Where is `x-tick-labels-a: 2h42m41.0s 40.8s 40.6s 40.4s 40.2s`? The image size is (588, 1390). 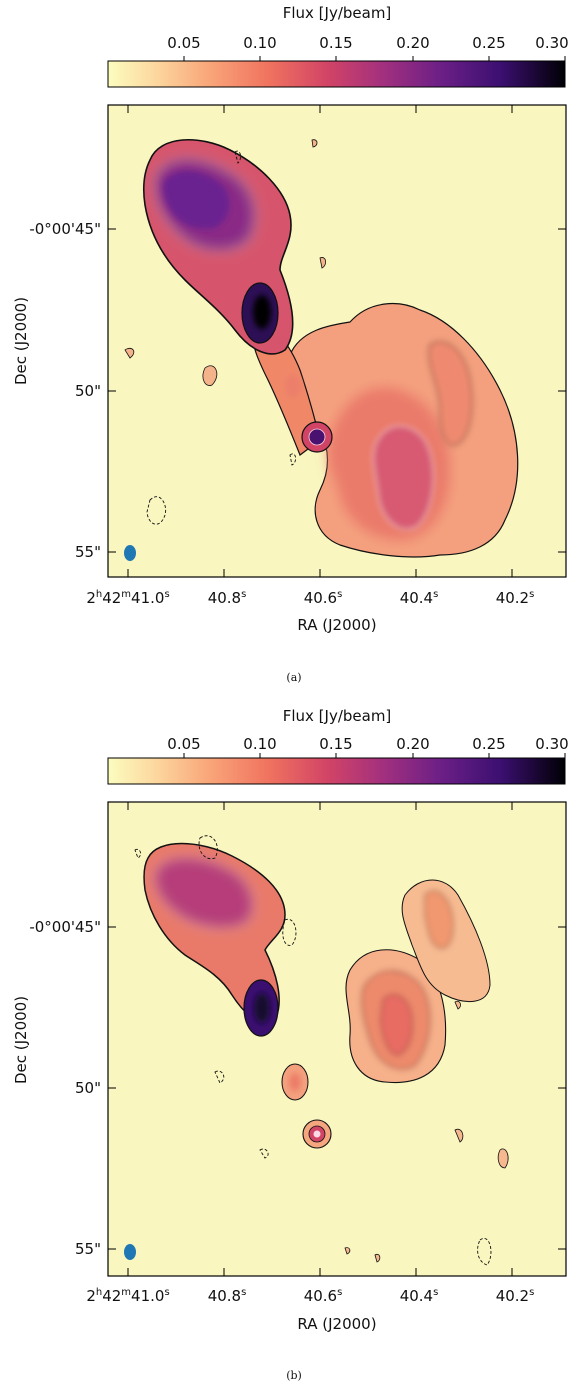
x-tick-labels-a: 2h42m41.0s 40.8s 40.6s 40.4s 40.2s is located at coordinates (310, 598).